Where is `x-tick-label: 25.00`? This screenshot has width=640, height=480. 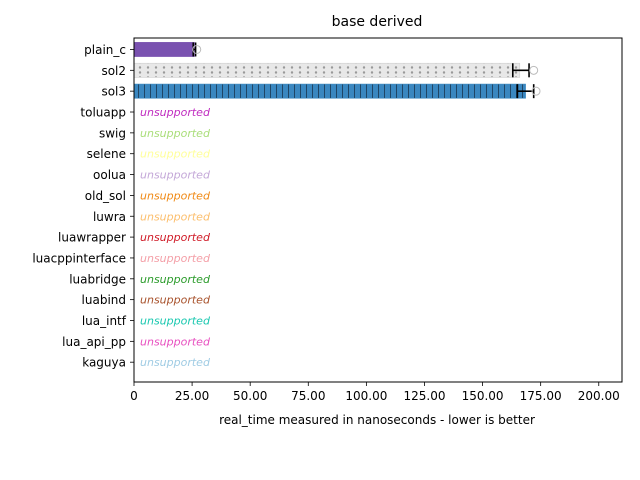 x-tick-label: 25.00 is located at coordinates (192, 396).